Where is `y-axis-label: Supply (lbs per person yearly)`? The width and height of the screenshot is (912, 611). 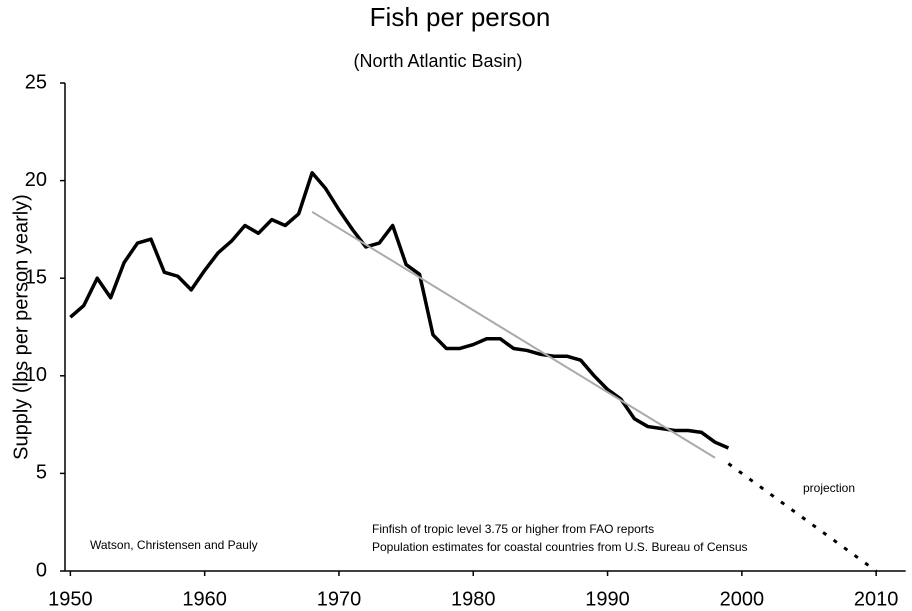
y-axis-label: Supply (lbs per person yearly) is located at coordinates (21, 327).